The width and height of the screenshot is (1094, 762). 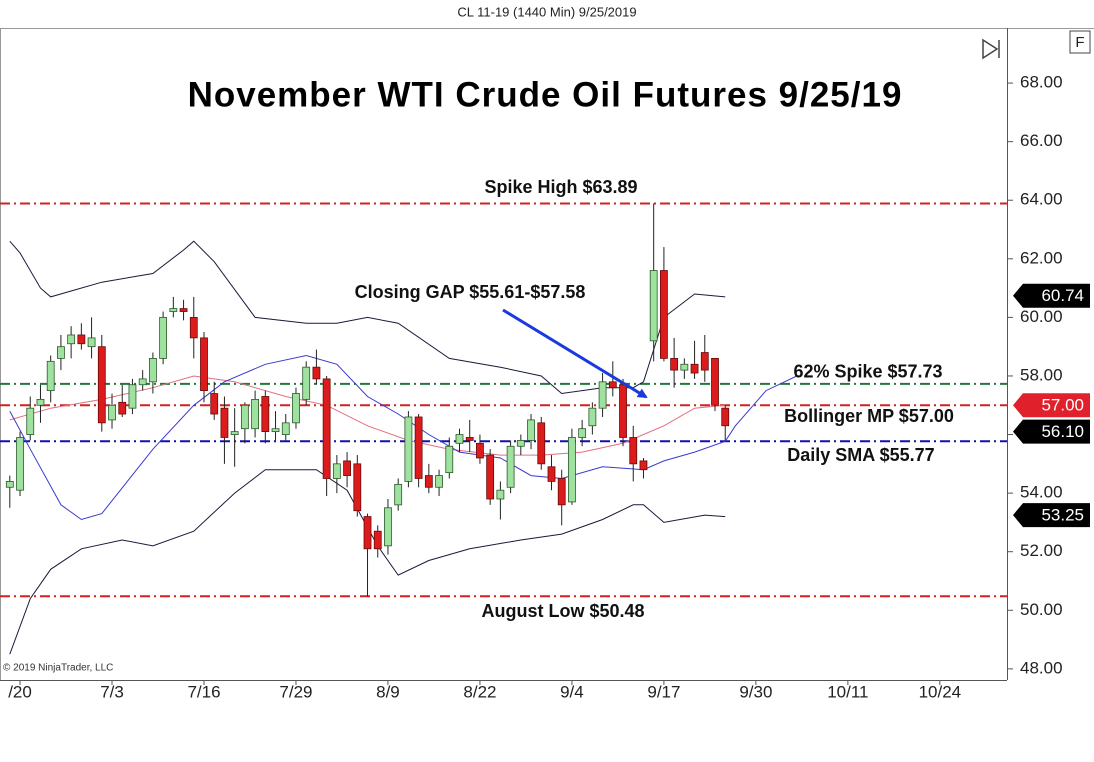 What do you see at coordinates (1041, 609) in the screenshot?
I see `y-tick-label: 50.00` at bounding box center [1041, 609].